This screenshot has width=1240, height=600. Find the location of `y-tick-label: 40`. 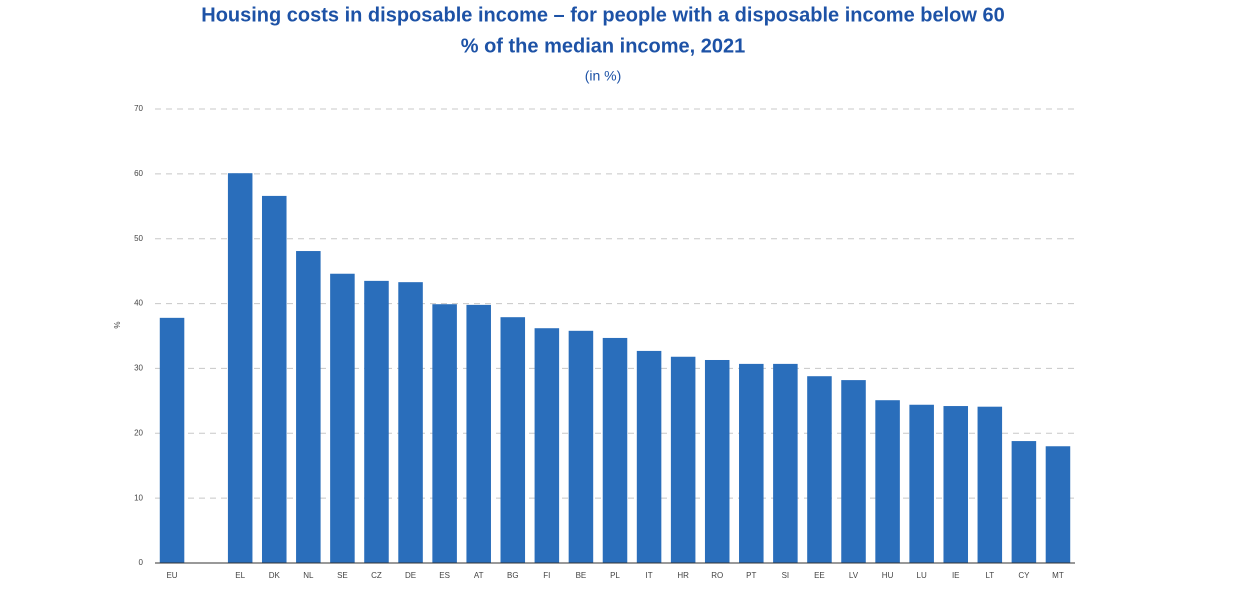

y-tick-label: 40 is located at coordinates (138, 303).